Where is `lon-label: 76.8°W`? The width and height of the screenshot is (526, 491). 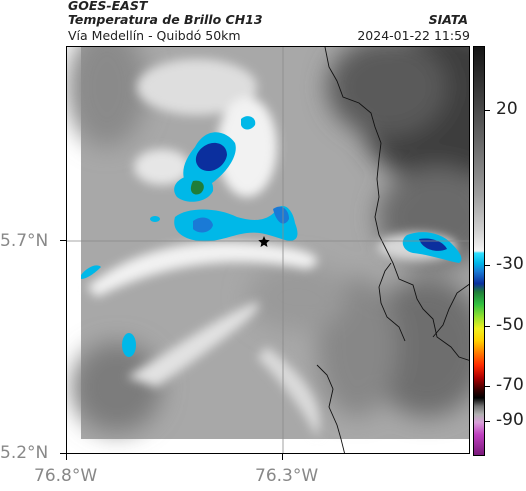 lon-label: 76.8°W is located at coordinates (66, 476).